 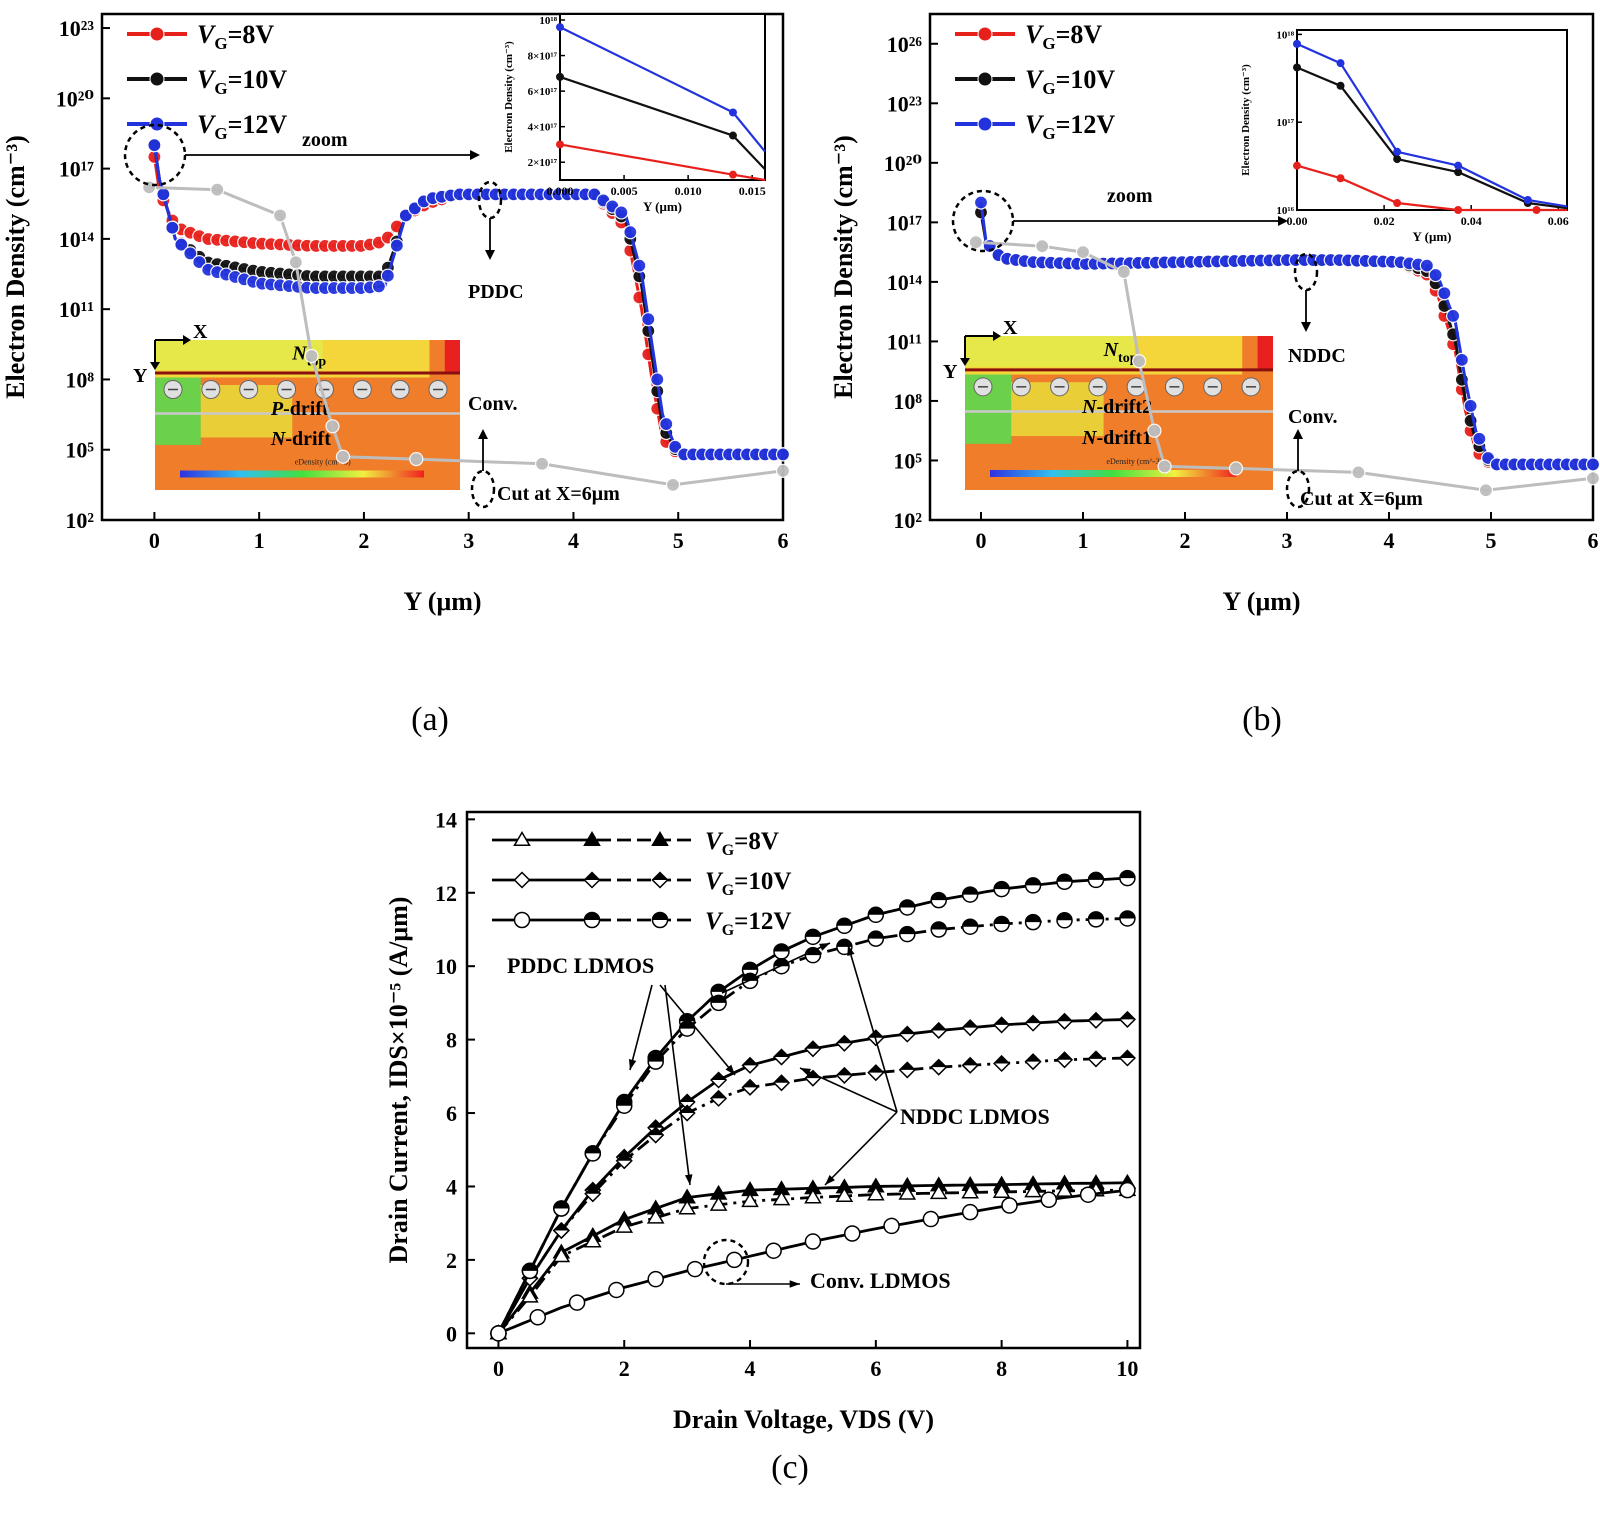 I want to click on b-inset-vg-8v-point, so click(x=1397, y=203).